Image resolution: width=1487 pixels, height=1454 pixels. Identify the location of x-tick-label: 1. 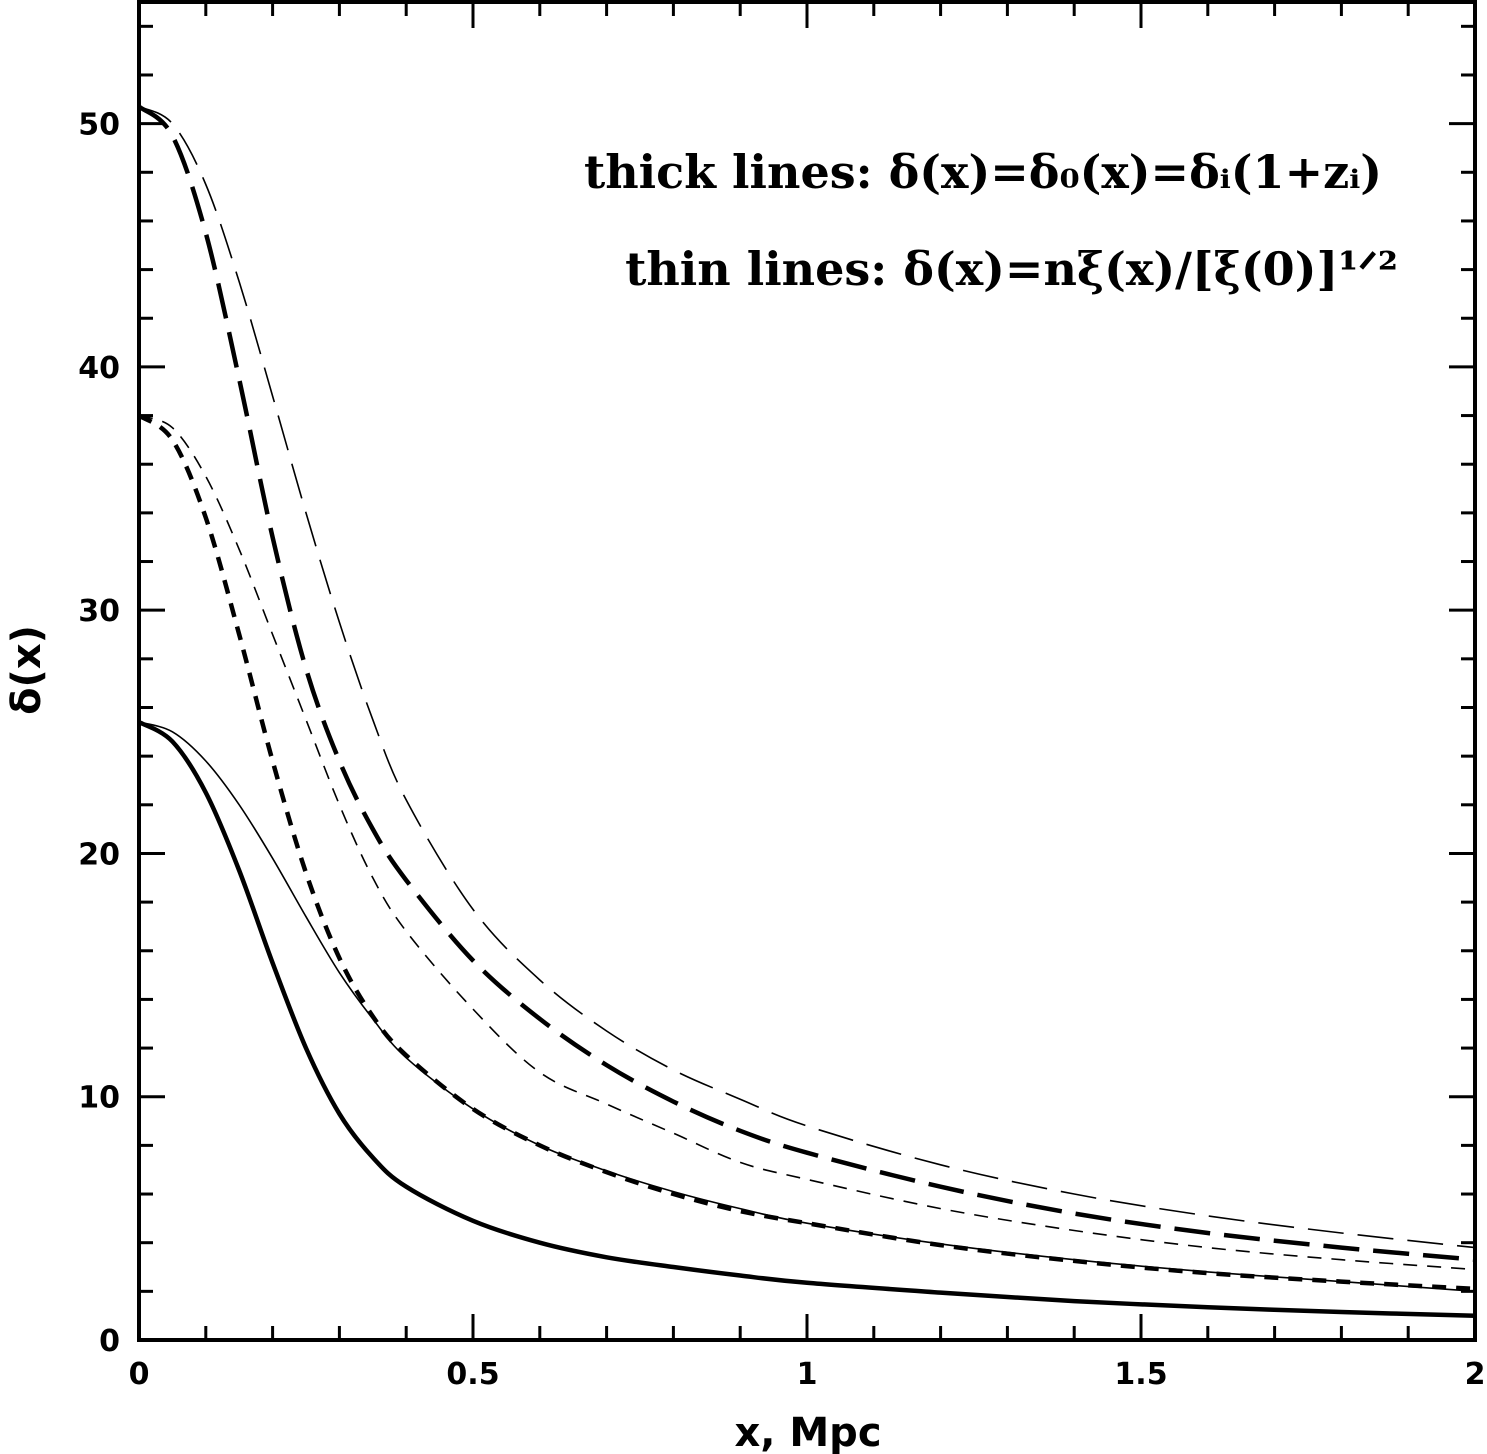
(807, 1374).